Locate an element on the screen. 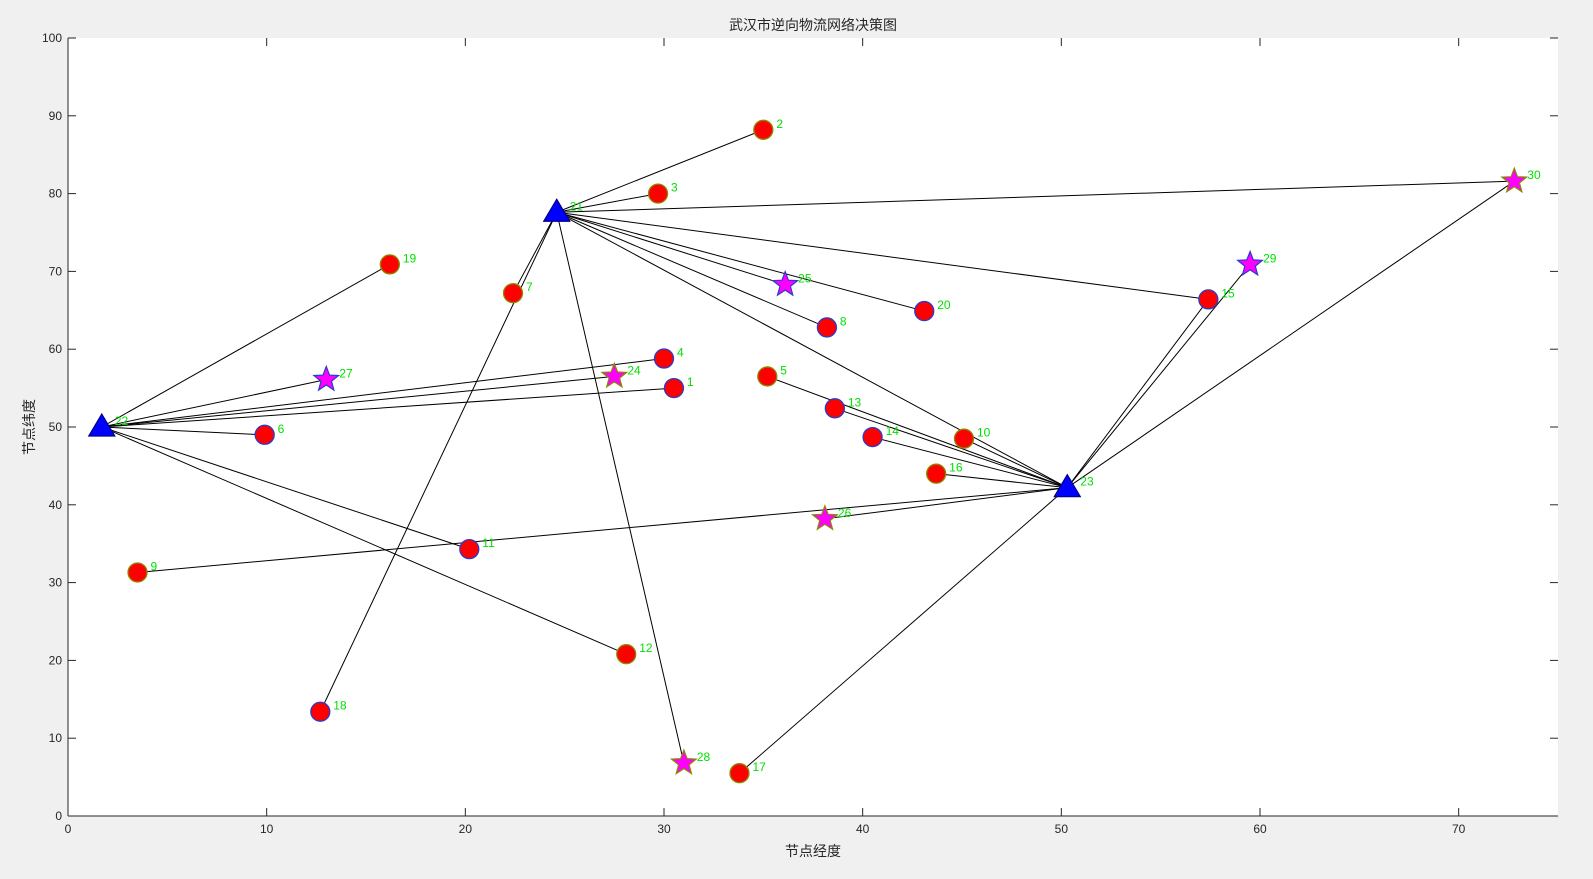 This screenshot has width=1593, height=879. node-22-label: 22 is located at coordinates (122, 421).